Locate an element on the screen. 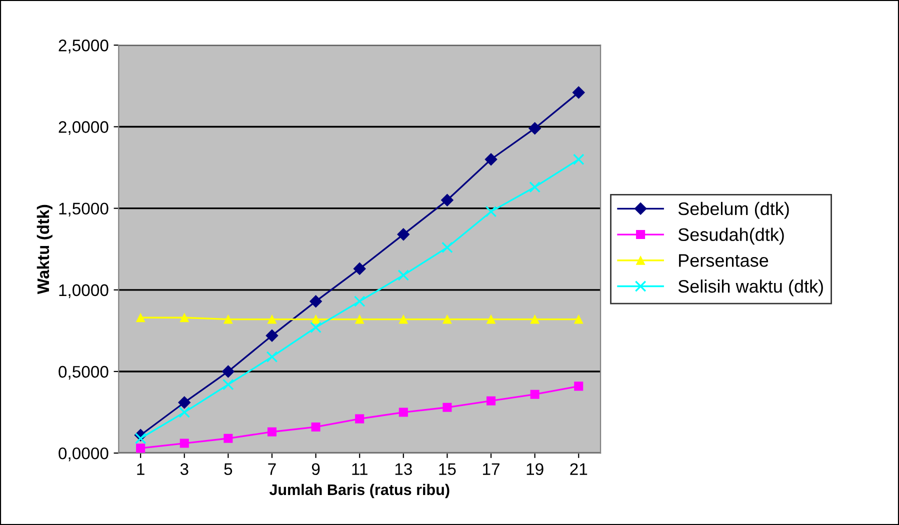  x-tick-label: 3 is located at coordinates (184, 469).